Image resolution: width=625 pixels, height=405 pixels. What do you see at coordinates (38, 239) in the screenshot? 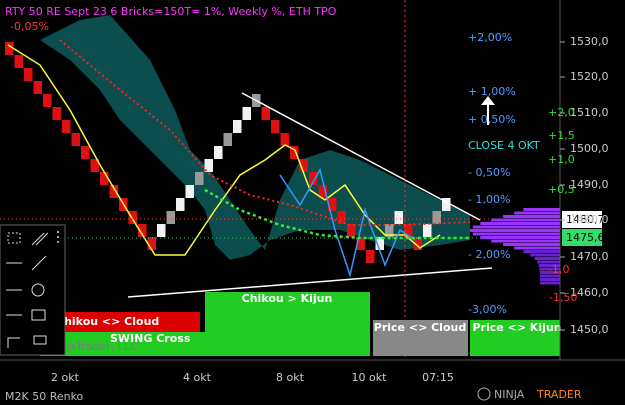
I see `tool-channel` at bounding box center [38, 239].